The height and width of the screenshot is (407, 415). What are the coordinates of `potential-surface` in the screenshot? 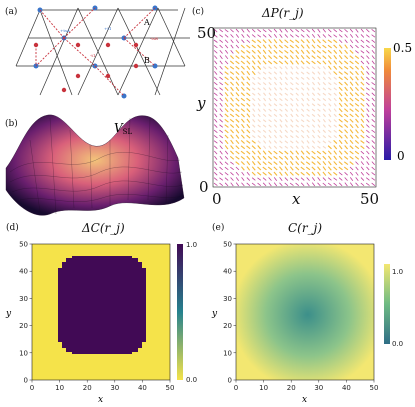 It's located at (95, 165).